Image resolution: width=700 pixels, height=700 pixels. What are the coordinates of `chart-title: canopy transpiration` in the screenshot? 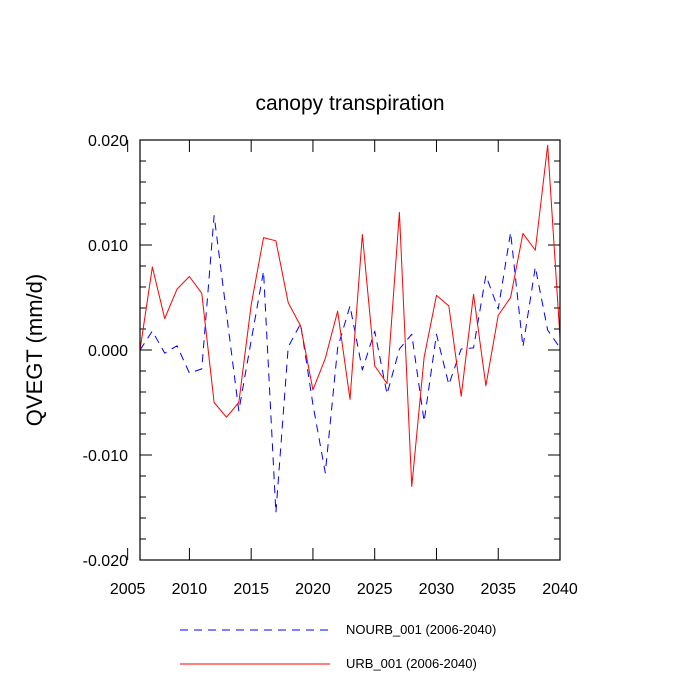 It's located at (349, 103).